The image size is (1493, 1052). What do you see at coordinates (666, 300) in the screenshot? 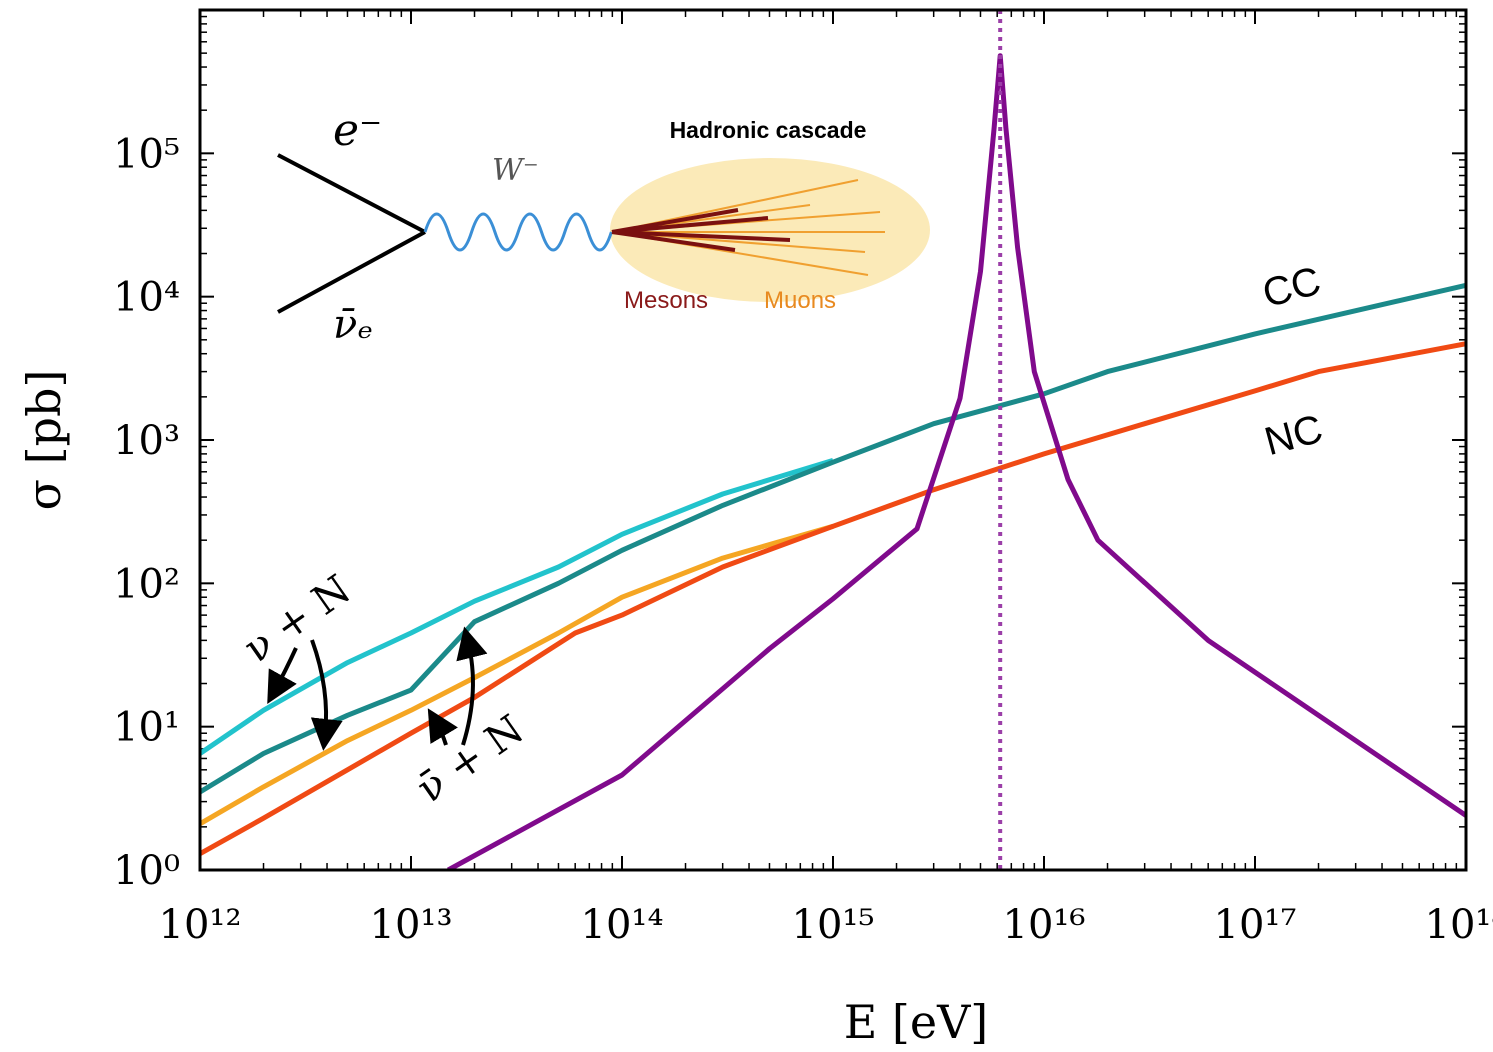
I see `mesons-label: Mesons` at bounding box center [666, 300].